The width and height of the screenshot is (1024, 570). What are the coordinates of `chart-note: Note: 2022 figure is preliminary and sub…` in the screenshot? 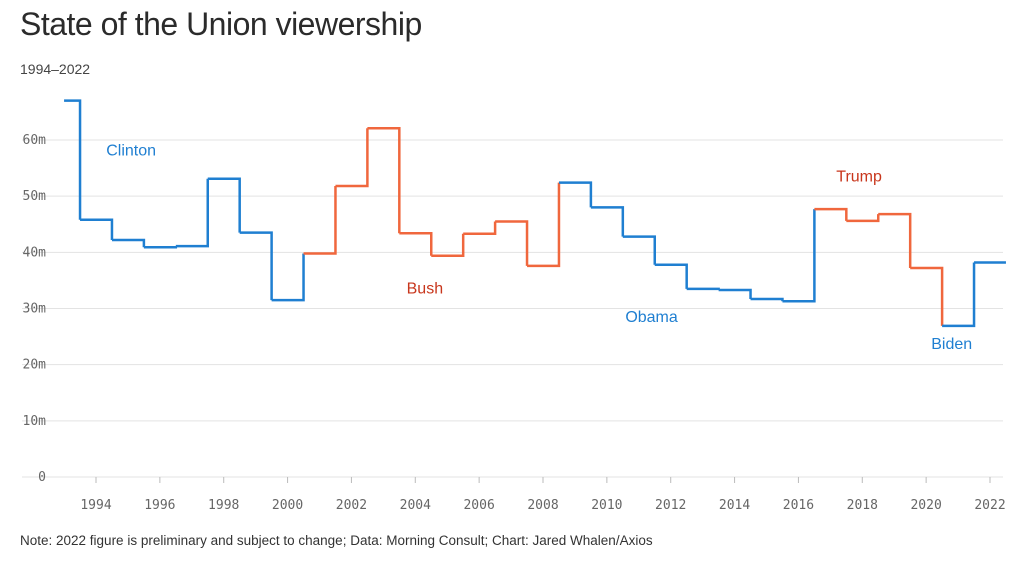 It's located at (336, 540).